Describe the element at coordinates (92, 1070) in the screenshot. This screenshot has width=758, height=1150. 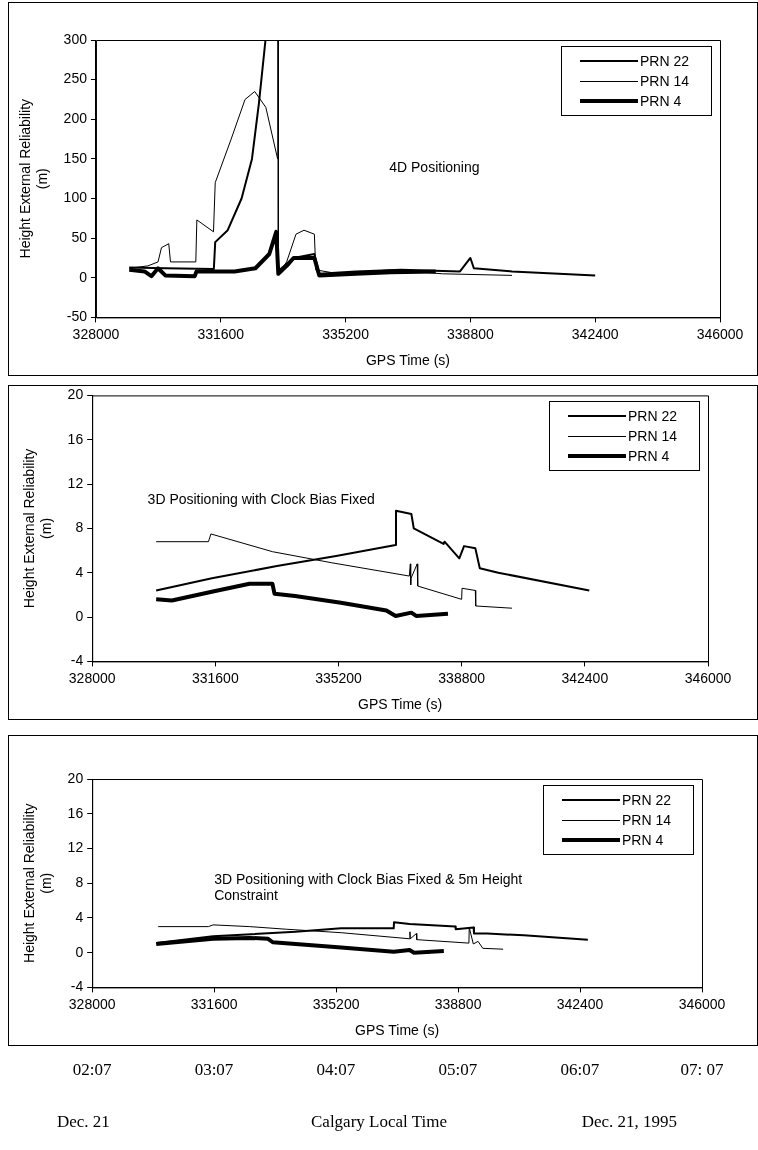
I see `text: 02:07` at that location.